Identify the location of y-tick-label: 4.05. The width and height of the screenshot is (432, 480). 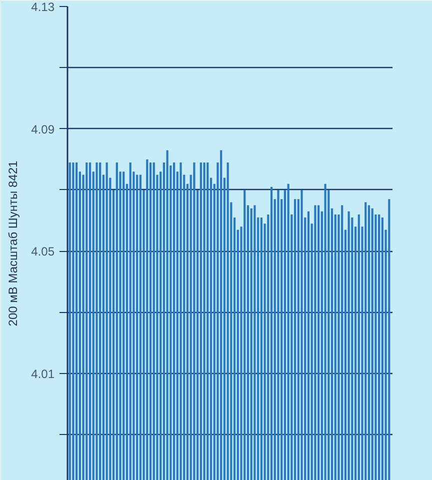
(43, 251).